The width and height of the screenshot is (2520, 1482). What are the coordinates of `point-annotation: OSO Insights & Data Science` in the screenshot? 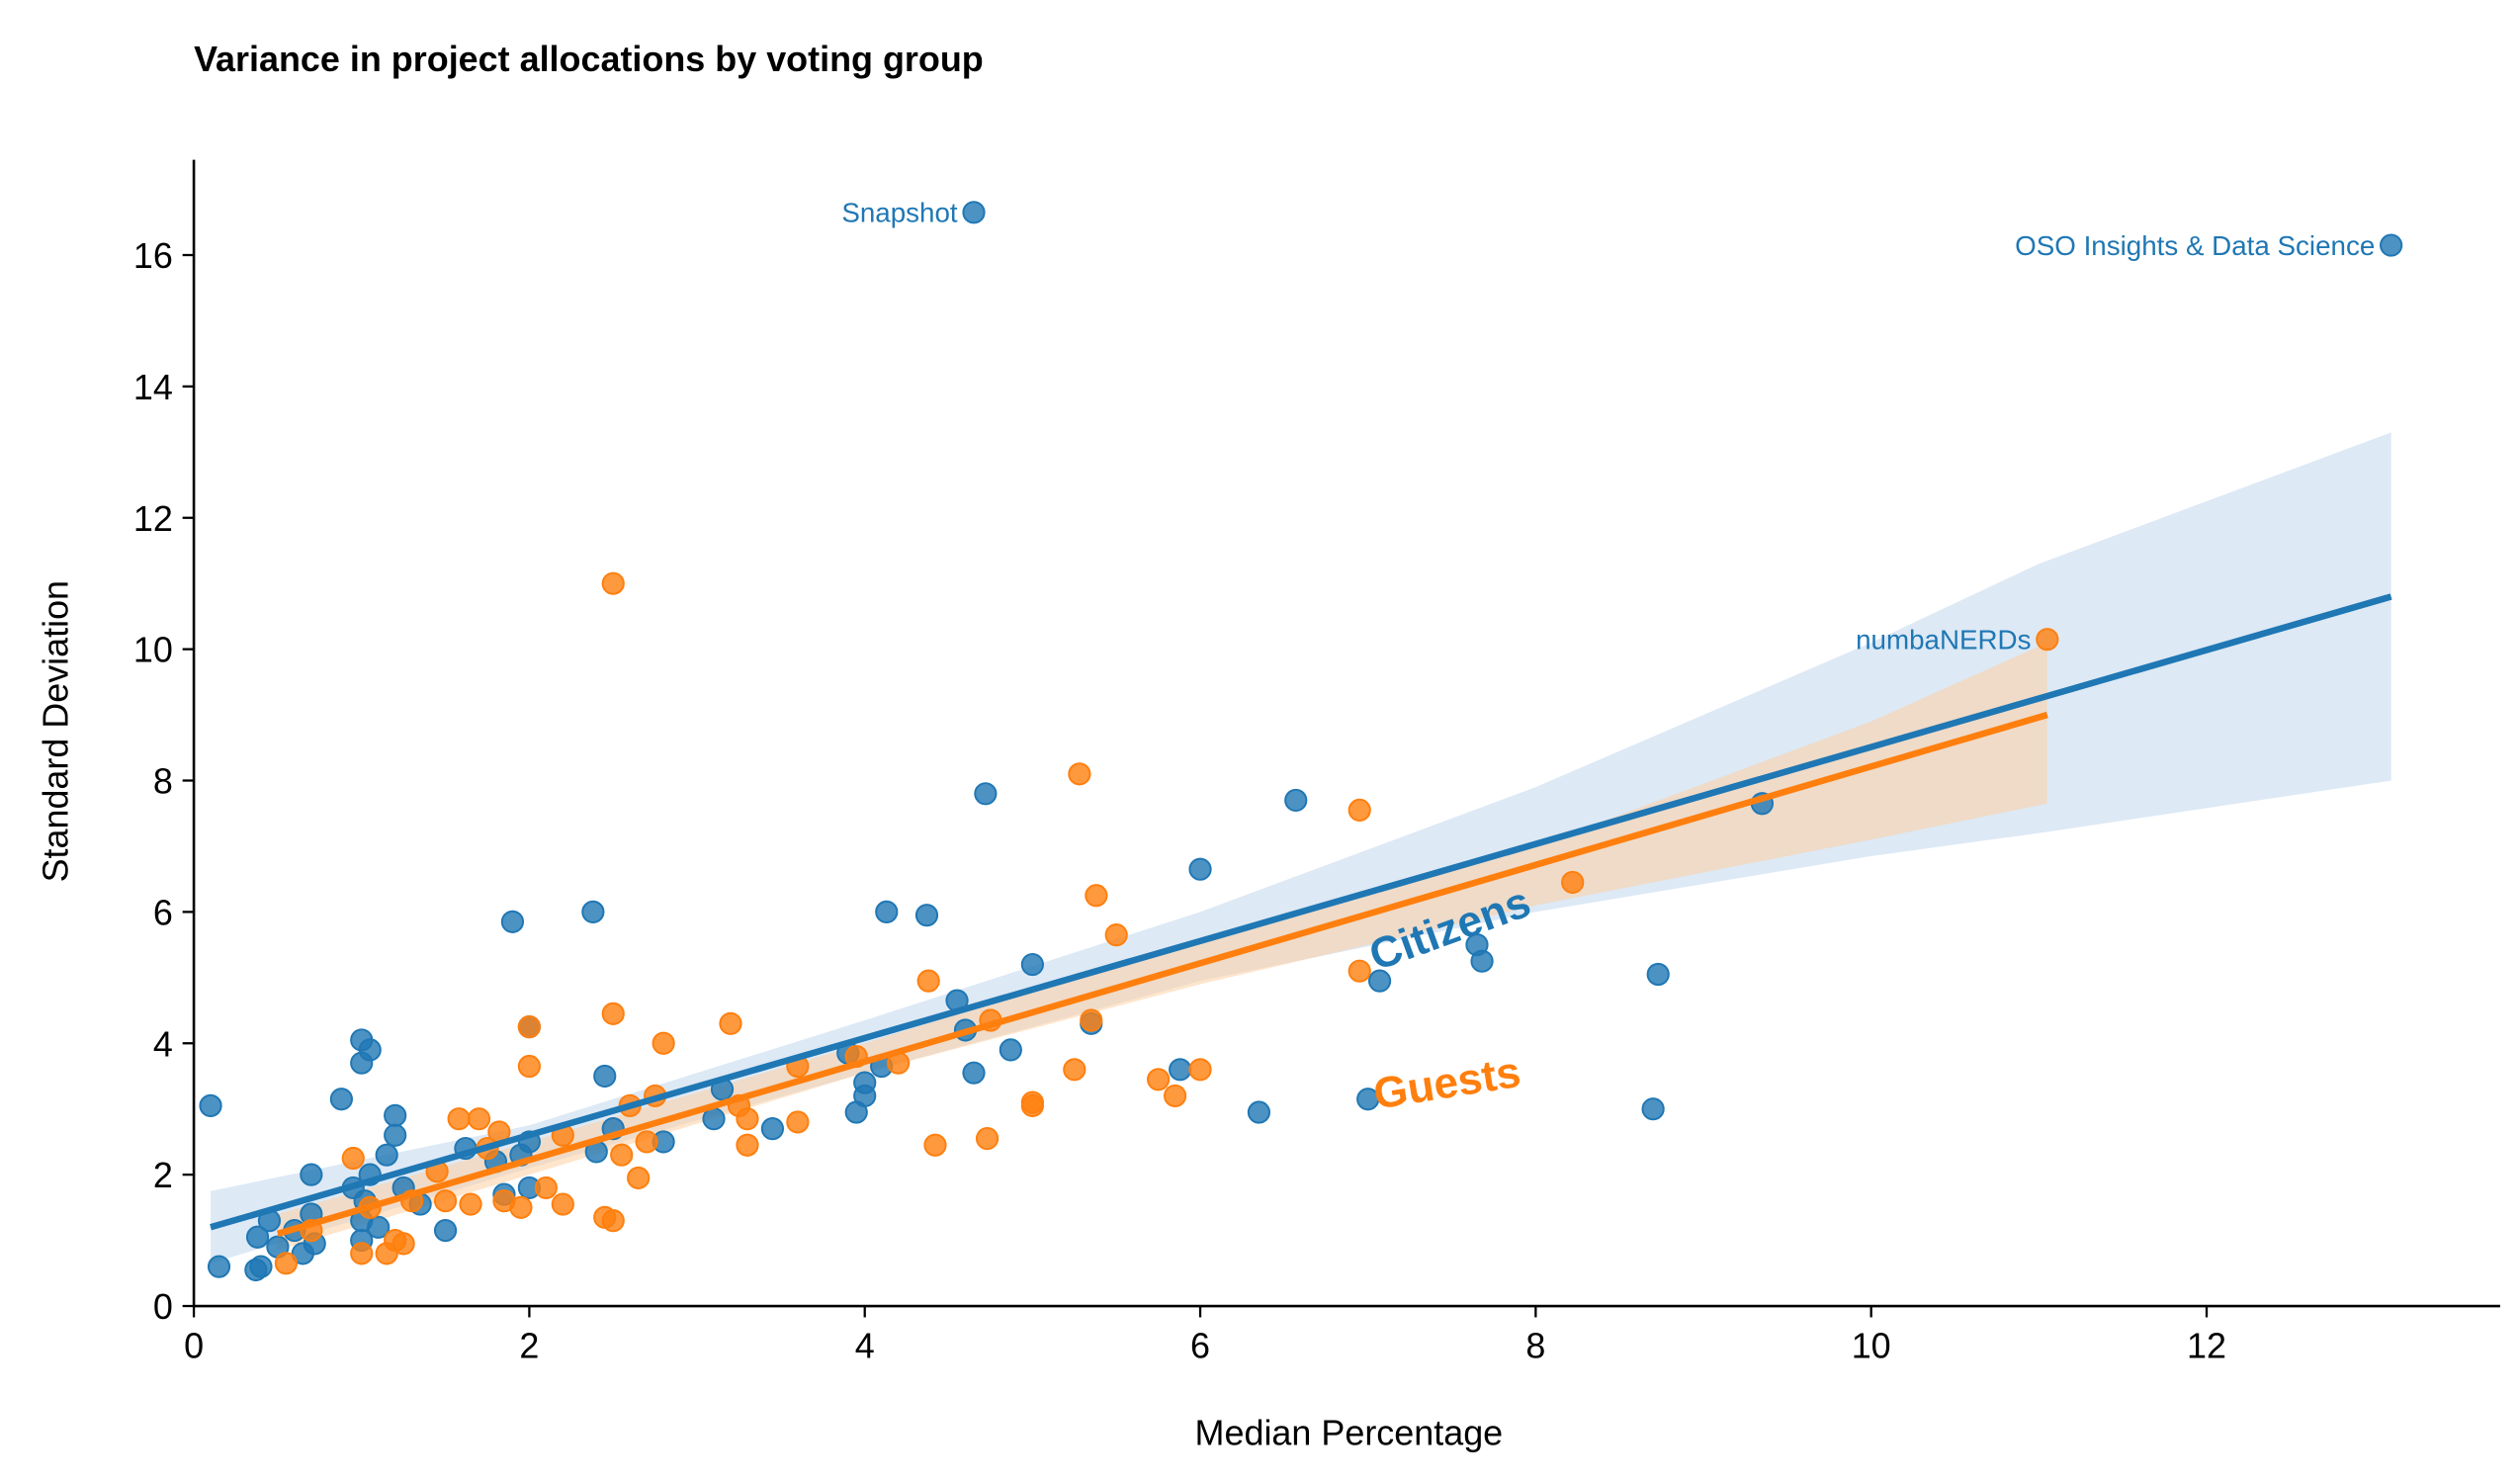 It's located at (2195, 245).